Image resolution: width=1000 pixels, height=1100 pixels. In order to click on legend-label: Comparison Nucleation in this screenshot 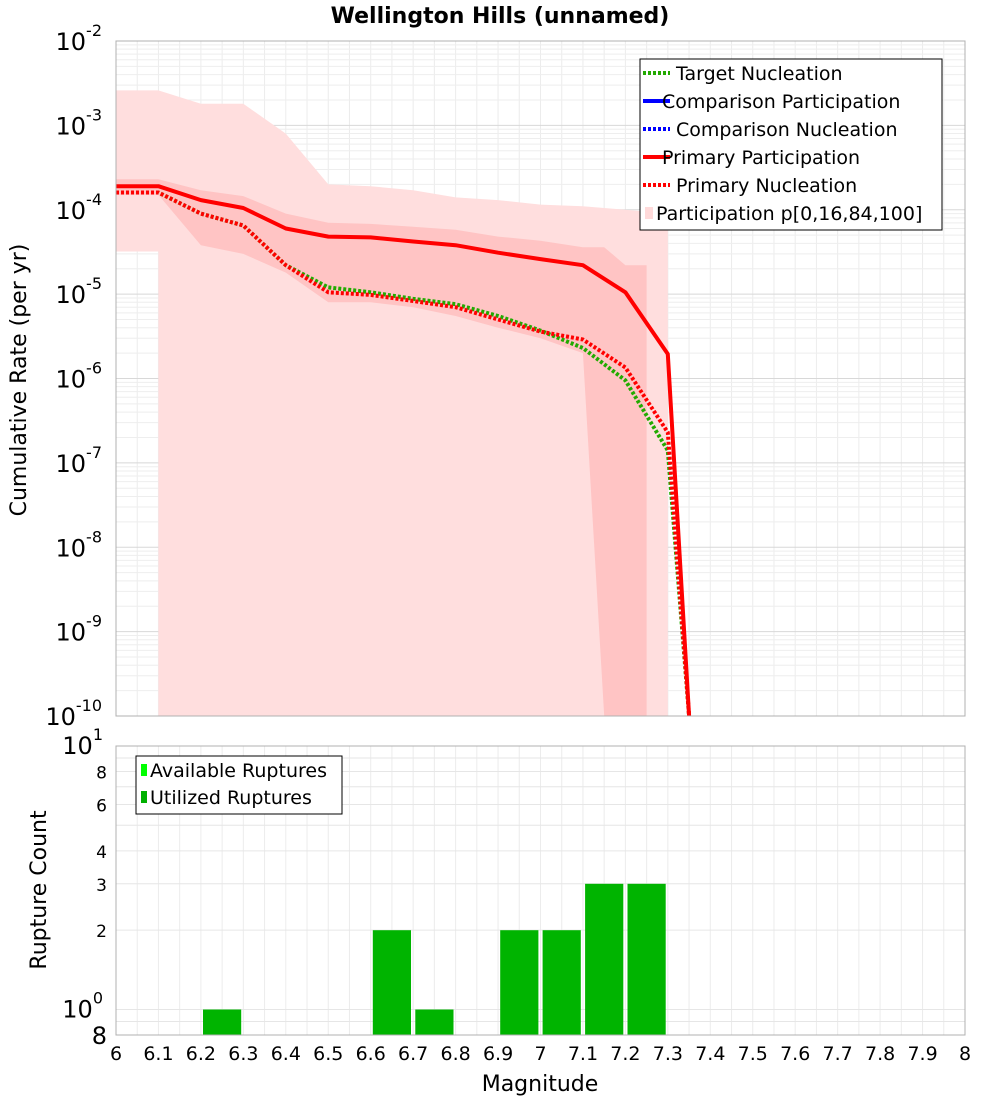, I will do `click(787, 130)`.